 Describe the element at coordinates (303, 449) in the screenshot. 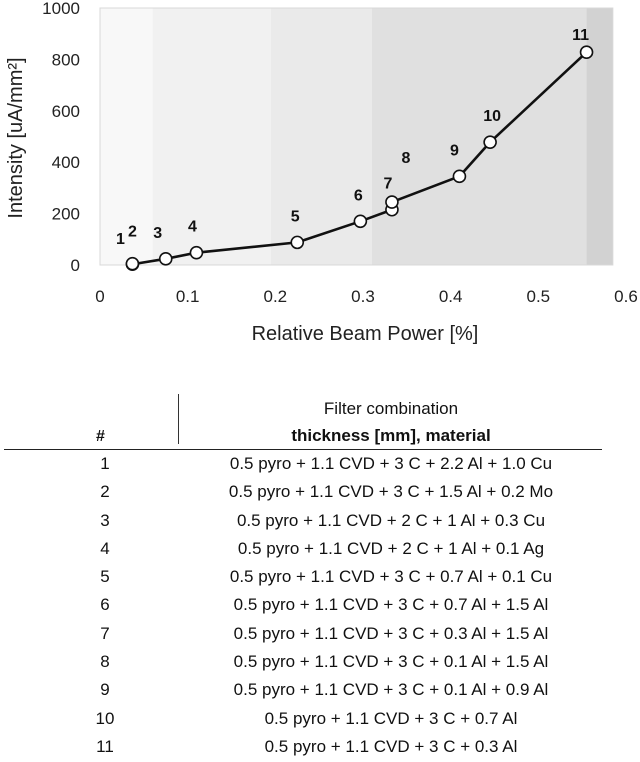

I see `header-rule` at that location.